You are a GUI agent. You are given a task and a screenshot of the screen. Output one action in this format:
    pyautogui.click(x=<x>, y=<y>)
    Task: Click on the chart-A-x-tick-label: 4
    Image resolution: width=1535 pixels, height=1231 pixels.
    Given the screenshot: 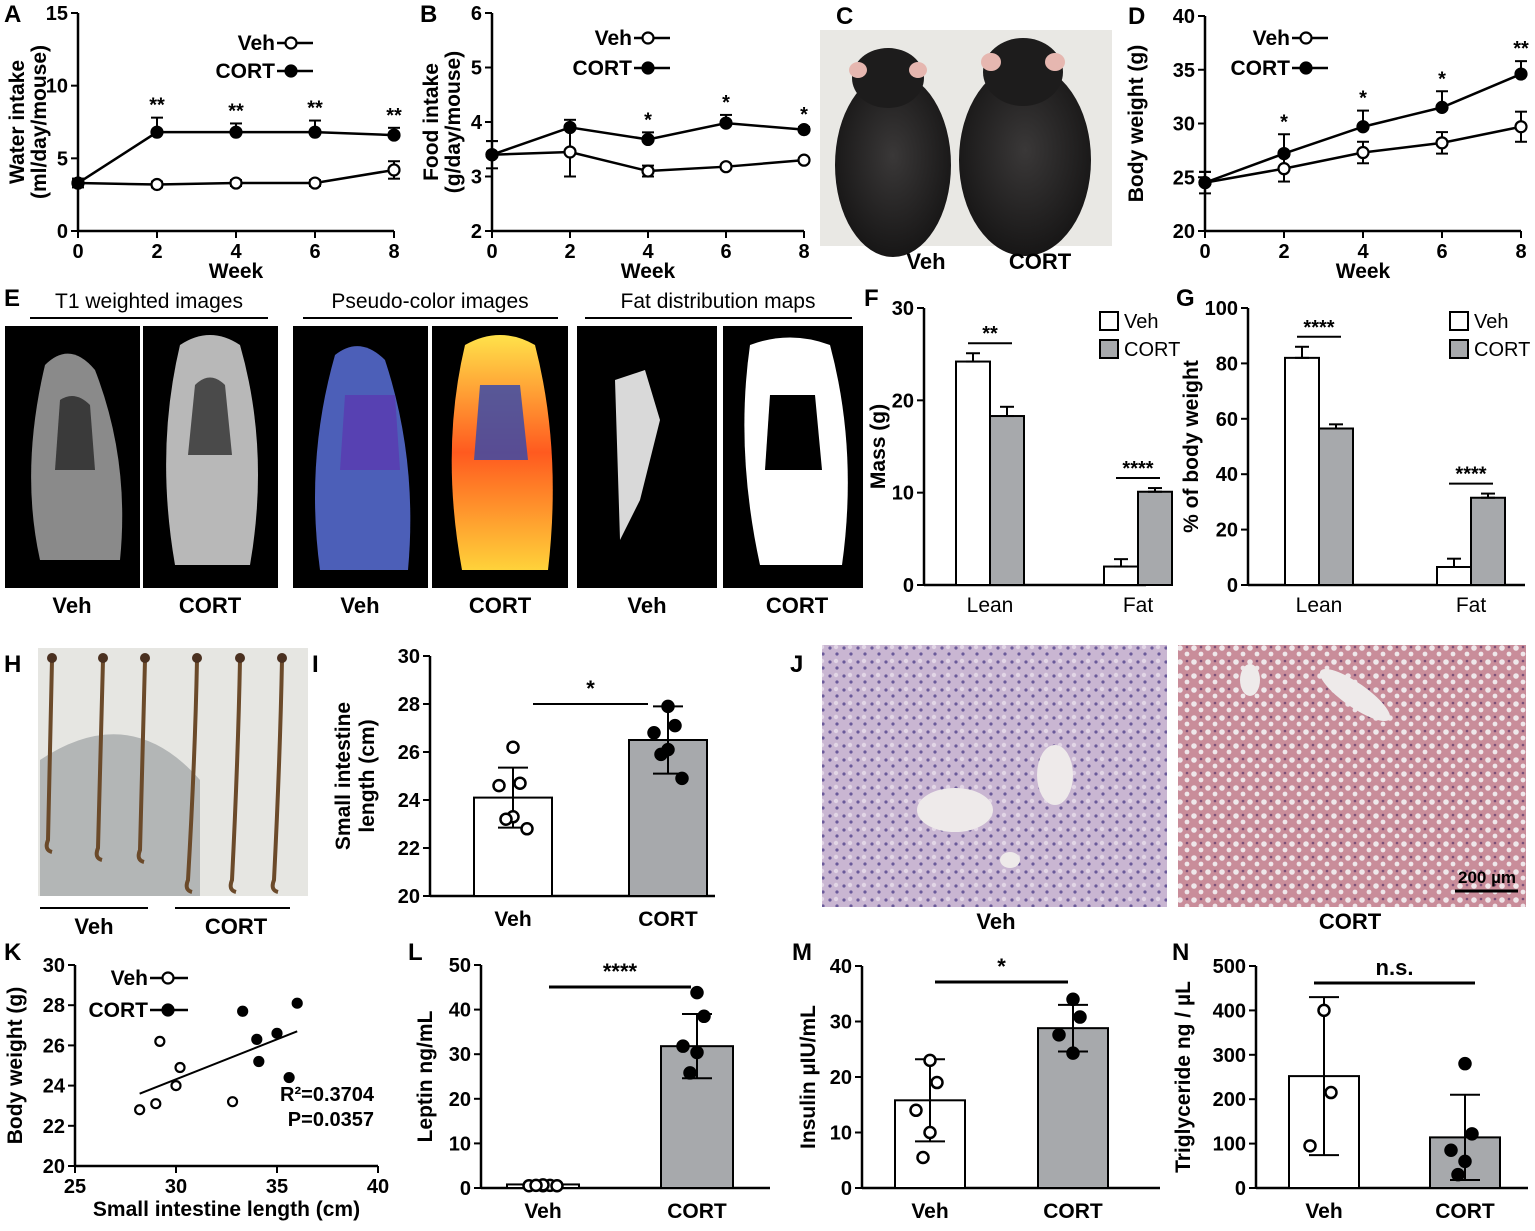 What is the action you would take?
    pyautogui.click(x=236, y=252)
    